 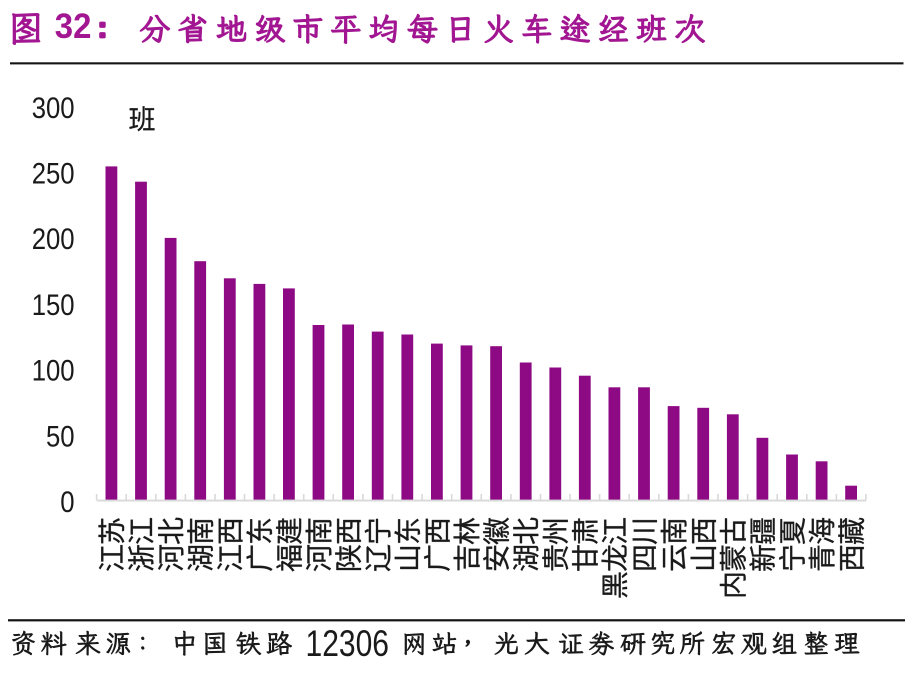 What do you see at coordinates (53, 371) in the screenshot?
I see `svg-text: 100` at bounding box center [53, 371].